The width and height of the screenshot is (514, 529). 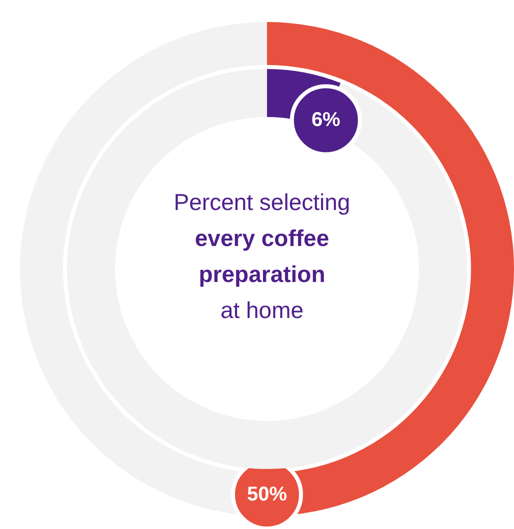 I want to click on text: at home, so click(x=262, y=310).